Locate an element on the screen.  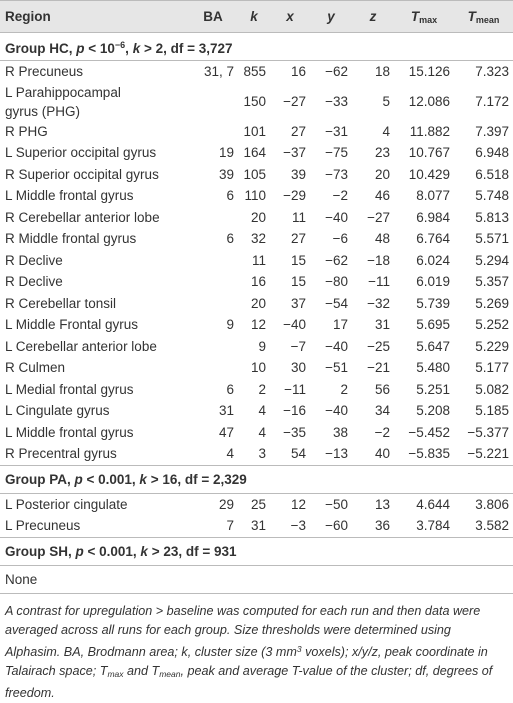
text-segment: > 23, df = 931 is located at coordinates (192, 551).